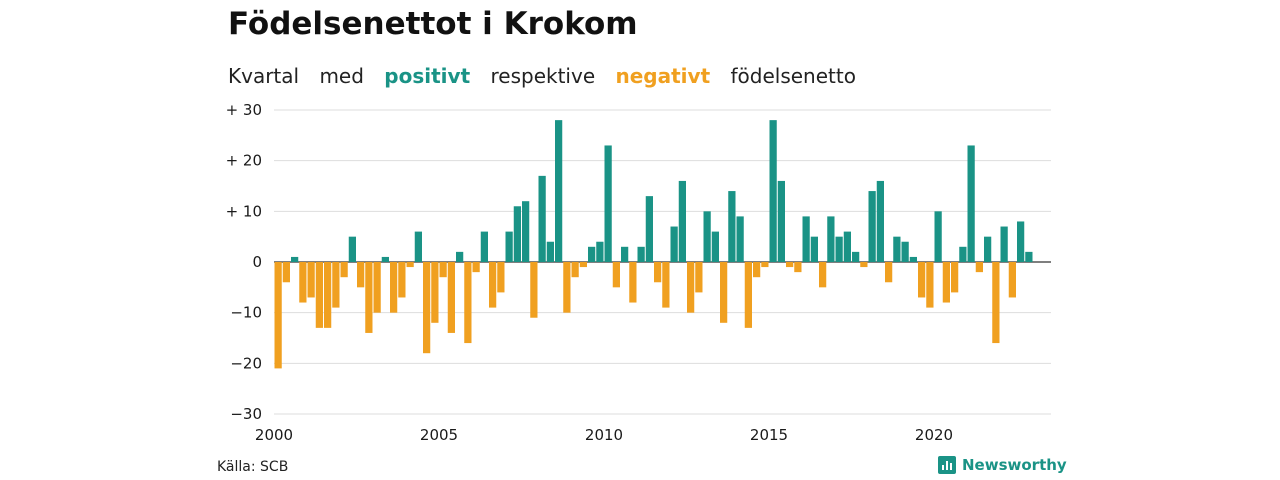  What do you see at coordinates (1014, 465) in the screenshot?
I see `newsworthy-brand-name: Newsworthy` at bounding box center [1014, 465].